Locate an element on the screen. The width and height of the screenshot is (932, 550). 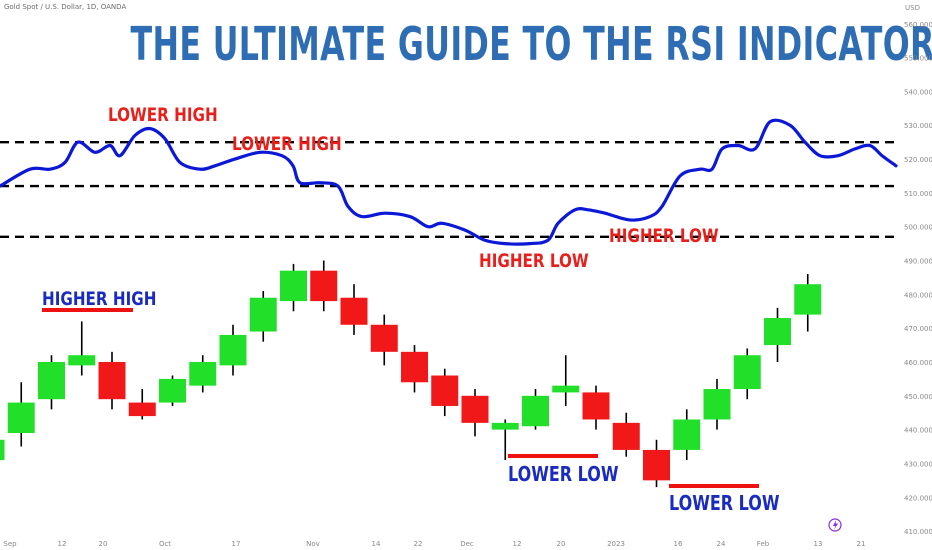
y-tick-label: 520.000 is located at coordinates (918, 160).